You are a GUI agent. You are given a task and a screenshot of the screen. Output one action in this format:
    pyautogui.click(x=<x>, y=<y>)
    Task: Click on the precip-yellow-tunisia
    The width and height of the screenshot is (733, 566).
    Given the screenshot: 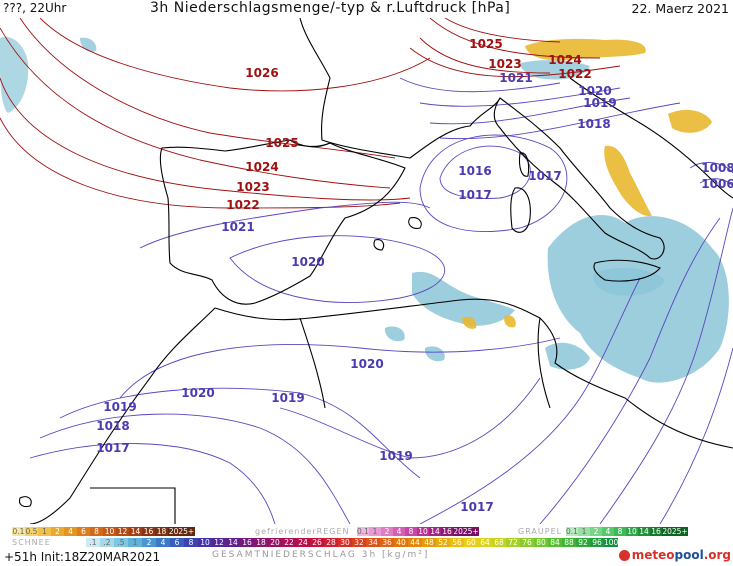 What is the action you would take?
    pyautogui.click(x=469, y=322)
    